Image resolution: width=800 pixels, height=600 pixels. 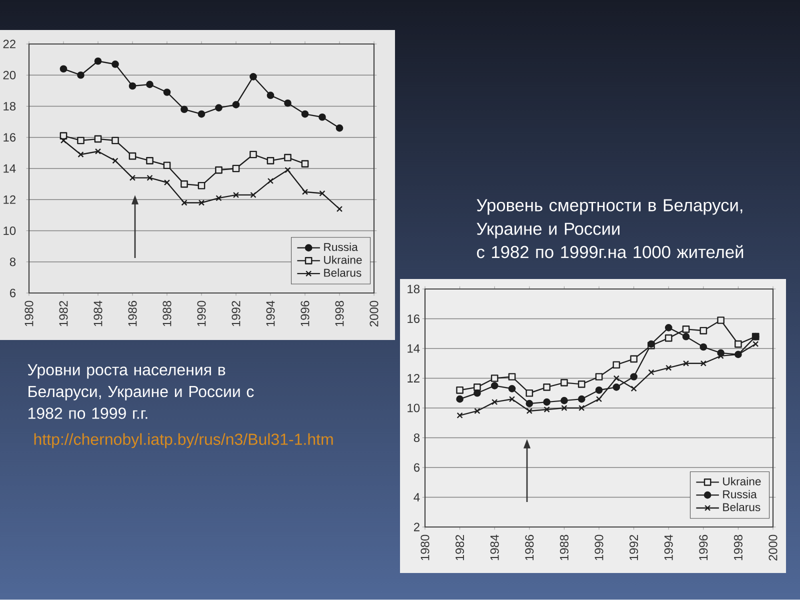 What do you see at coordinates (417, 497) in the screenshot?
I see `y-tick-label: 4` at bounding box center [417, 497].